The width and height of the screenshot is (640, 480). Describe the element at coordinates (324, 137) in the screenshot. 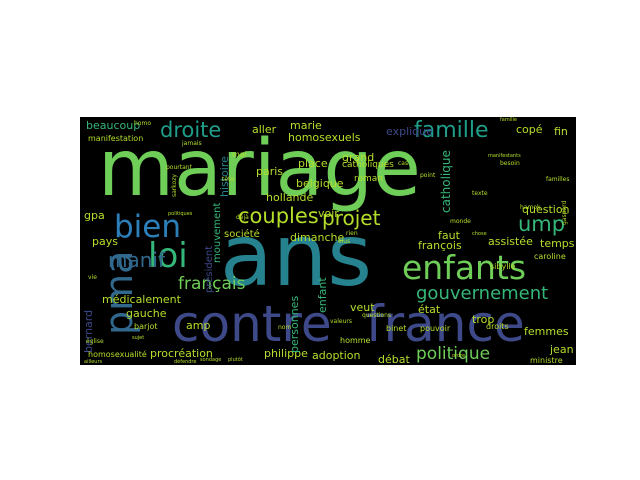

I see `cloud-word-homosexuels: homosexuels` at that location.